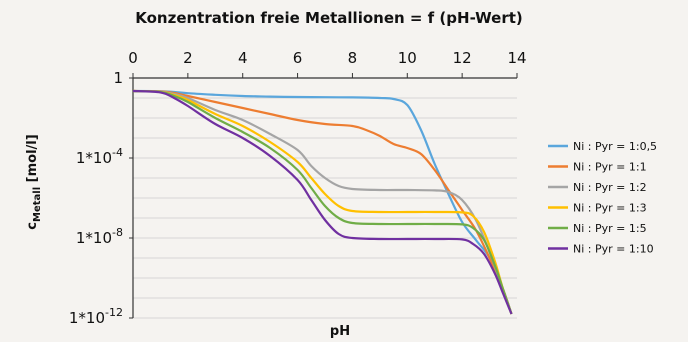 The width and height of the screenshot is (688, 342). Describe the element at coordinates (462, 58) in the screenshot. I see `x-tick-label: 12` at that location.